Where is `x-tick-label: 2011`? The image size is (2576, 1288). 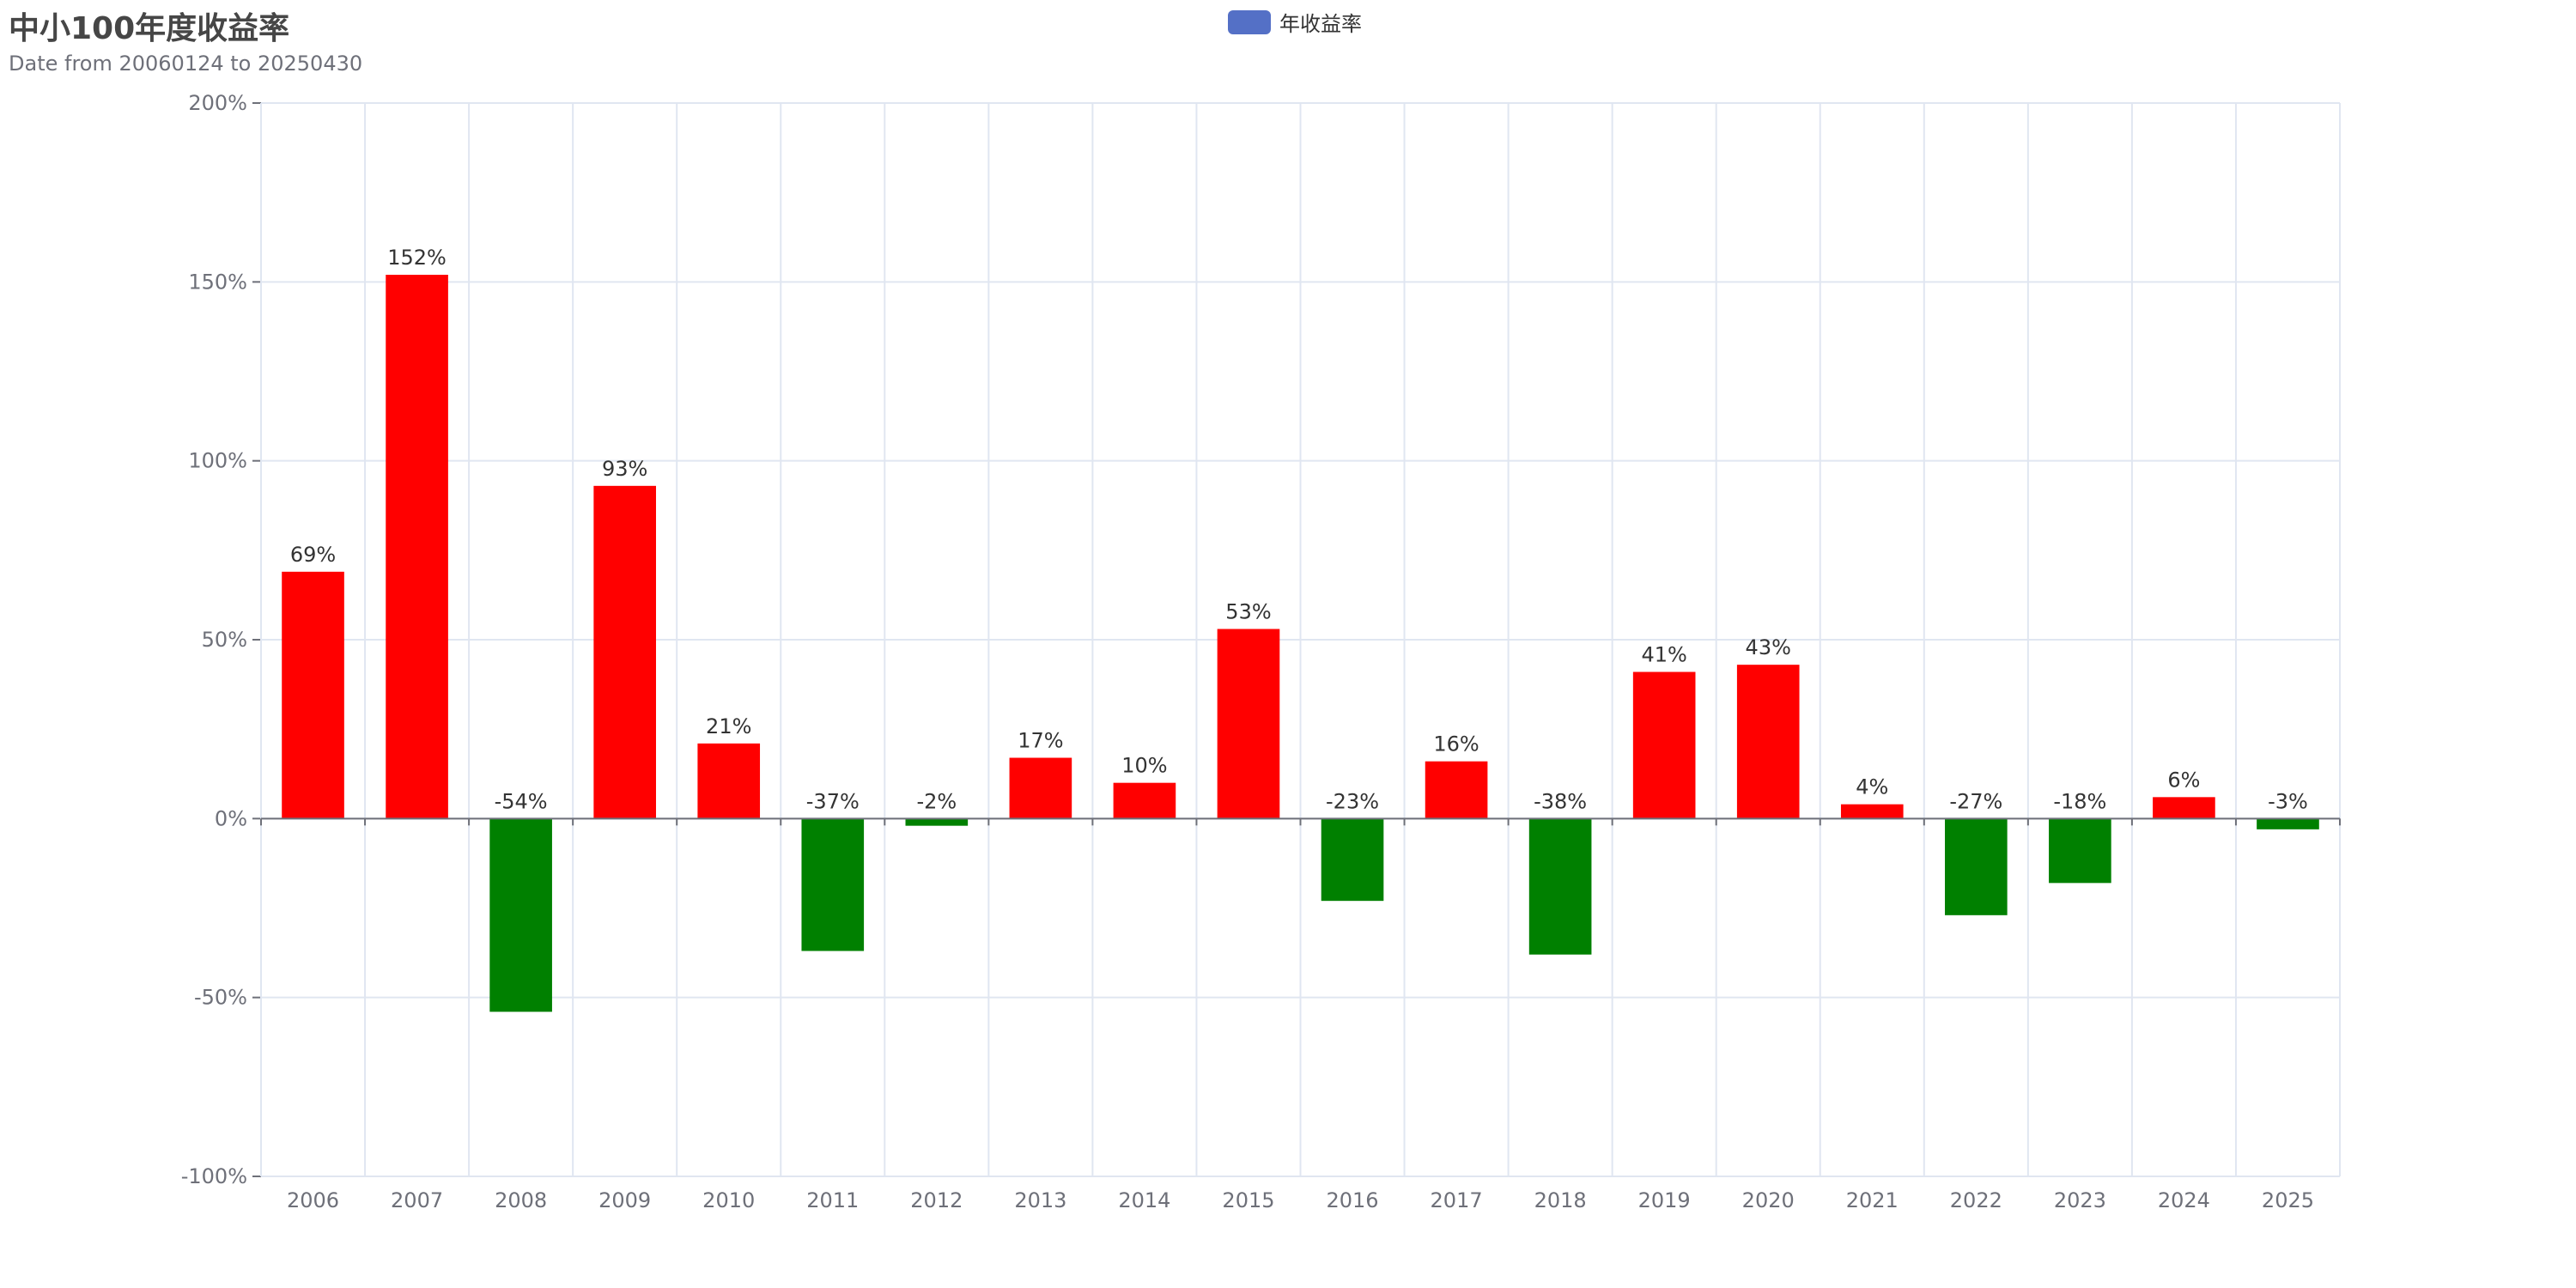
x-tick-label: 2011 is located at coordinates (832, 1200).